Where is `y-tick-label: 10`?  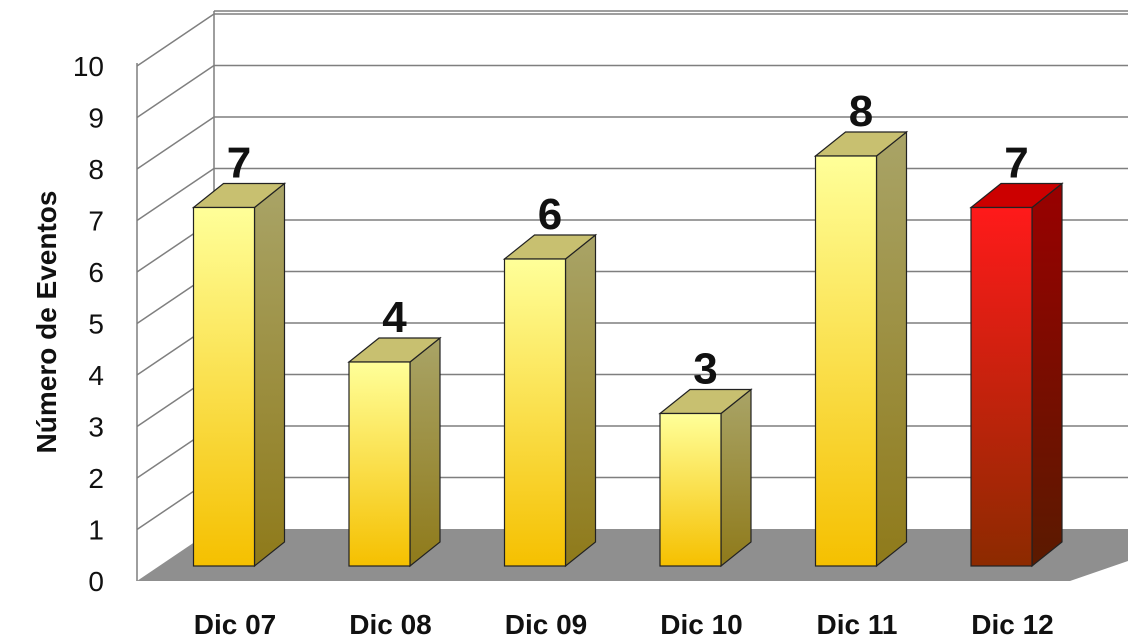
y-tick-label: 10 is located at coordinates (88, 66).